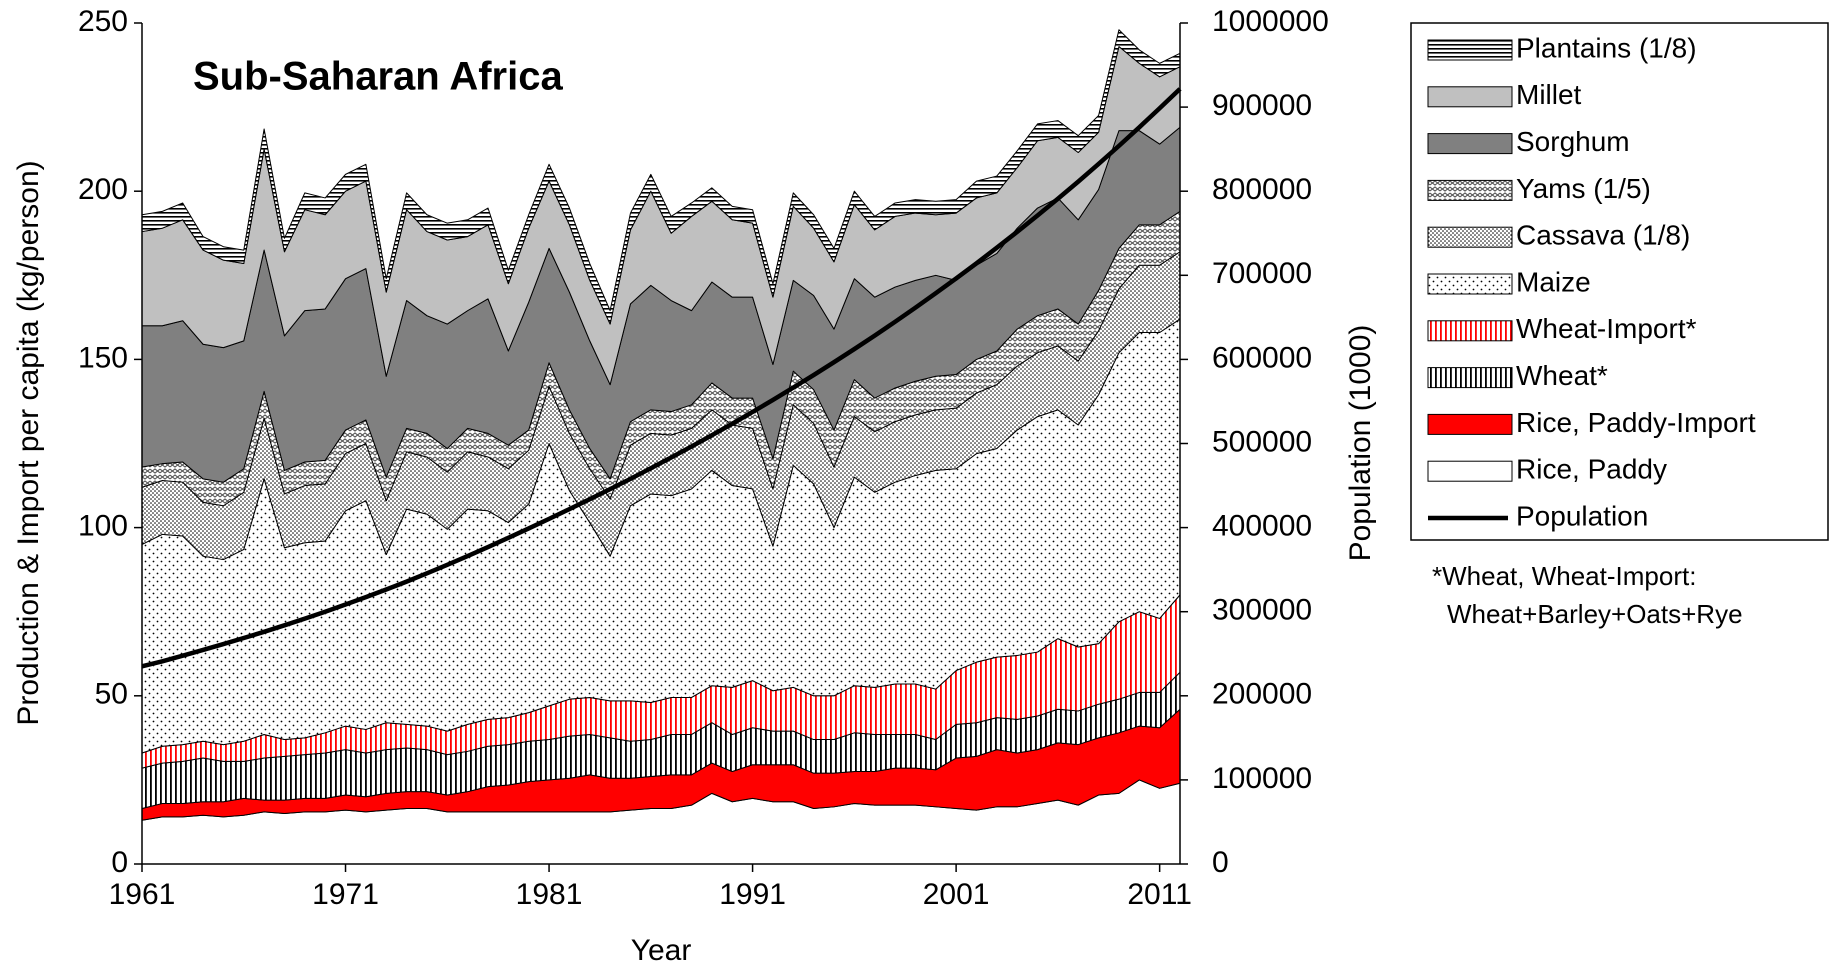  Describe the element at coordinates (1583, 188) in the screenshot. I see `legend-label: Yams (1/5)` at that location.